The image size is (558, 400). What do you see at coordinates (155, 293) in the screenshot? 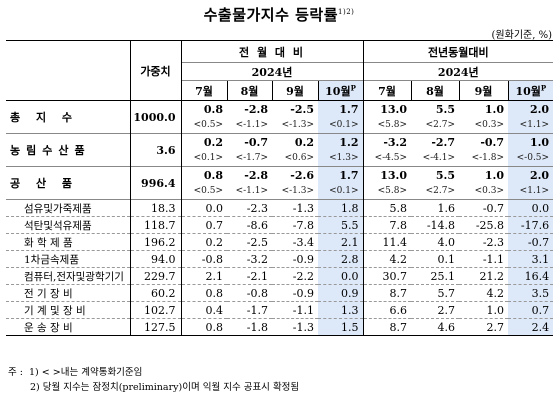
I see `row-weight: 60.2` at bounding box center [155, 293].